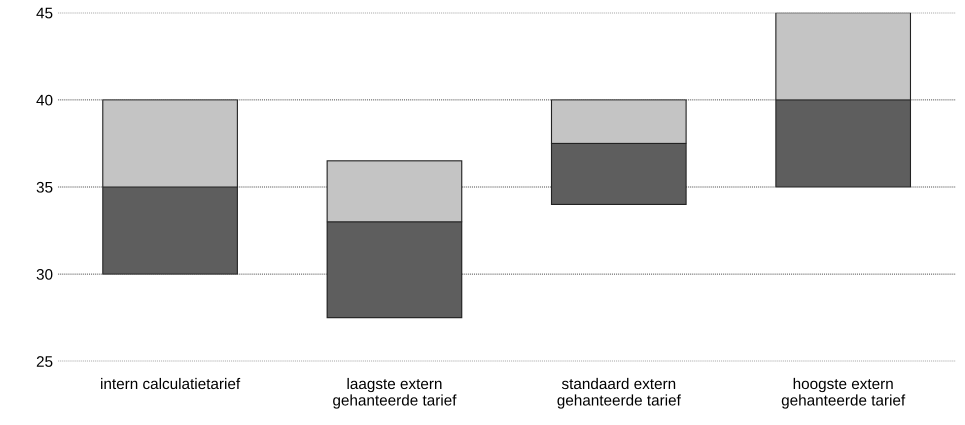  Describe the element at coordinates (394, 393) in the screenshot. I see `x-tick-label: laagste extern gehanteerde tarief` at that location.